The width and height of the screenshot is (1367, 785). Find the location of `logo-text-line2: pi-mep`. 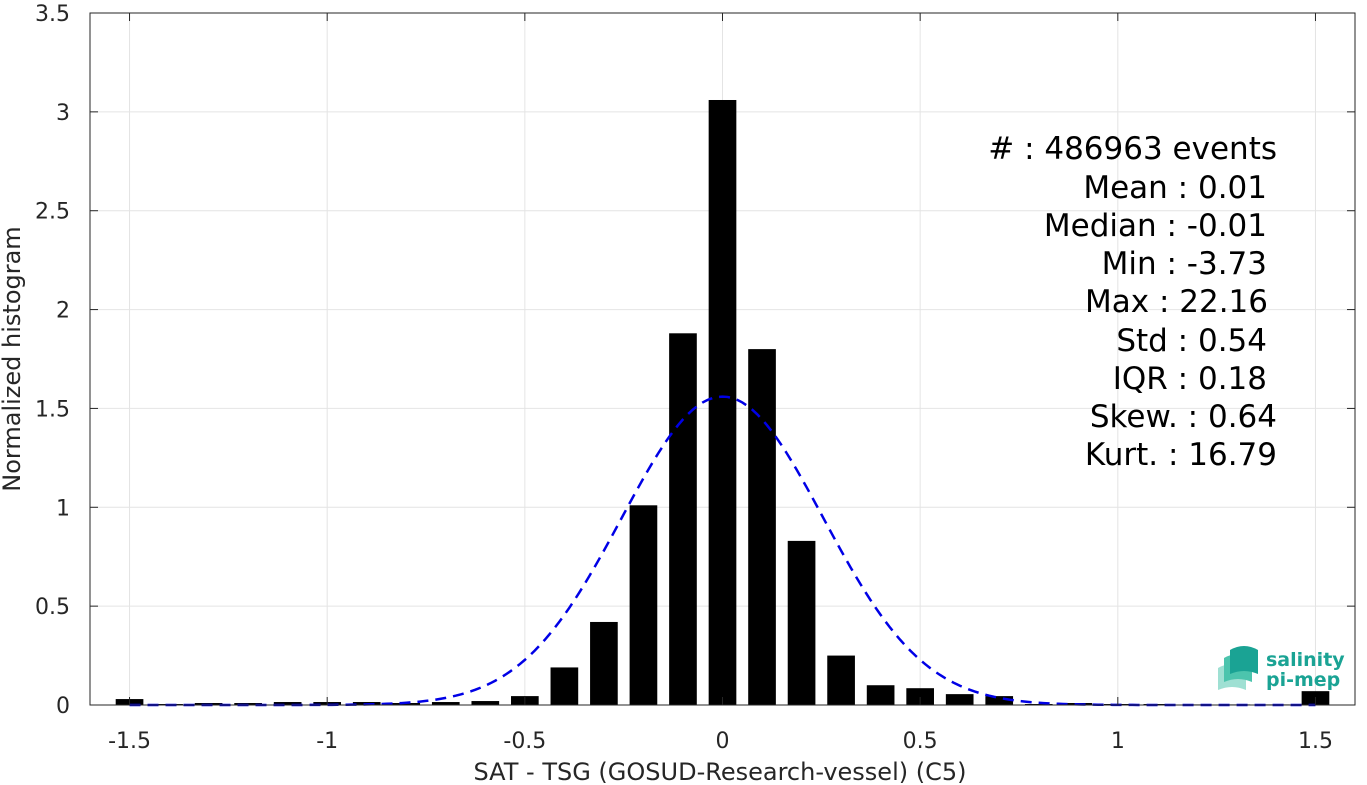

logo-text-line2: pi-mep is located at coordinates (1303, 680).